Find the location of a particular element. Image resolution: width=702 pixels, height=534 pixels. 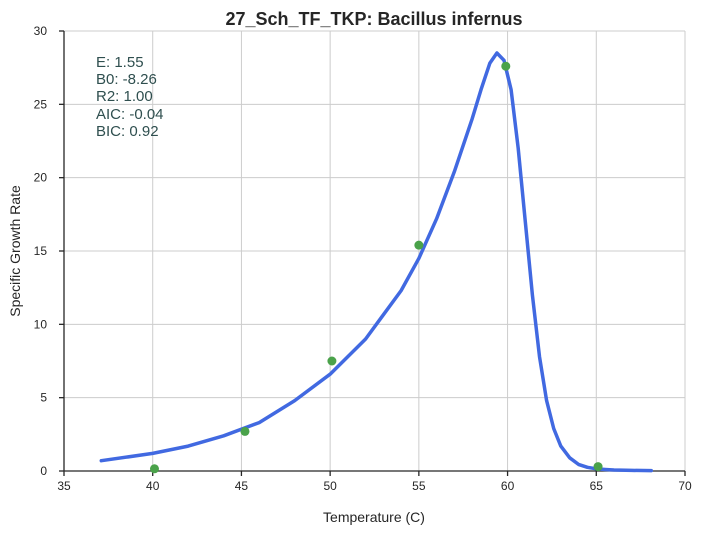

y-axis-label: Specific Growth Rate is located at coordinates (15, 251).